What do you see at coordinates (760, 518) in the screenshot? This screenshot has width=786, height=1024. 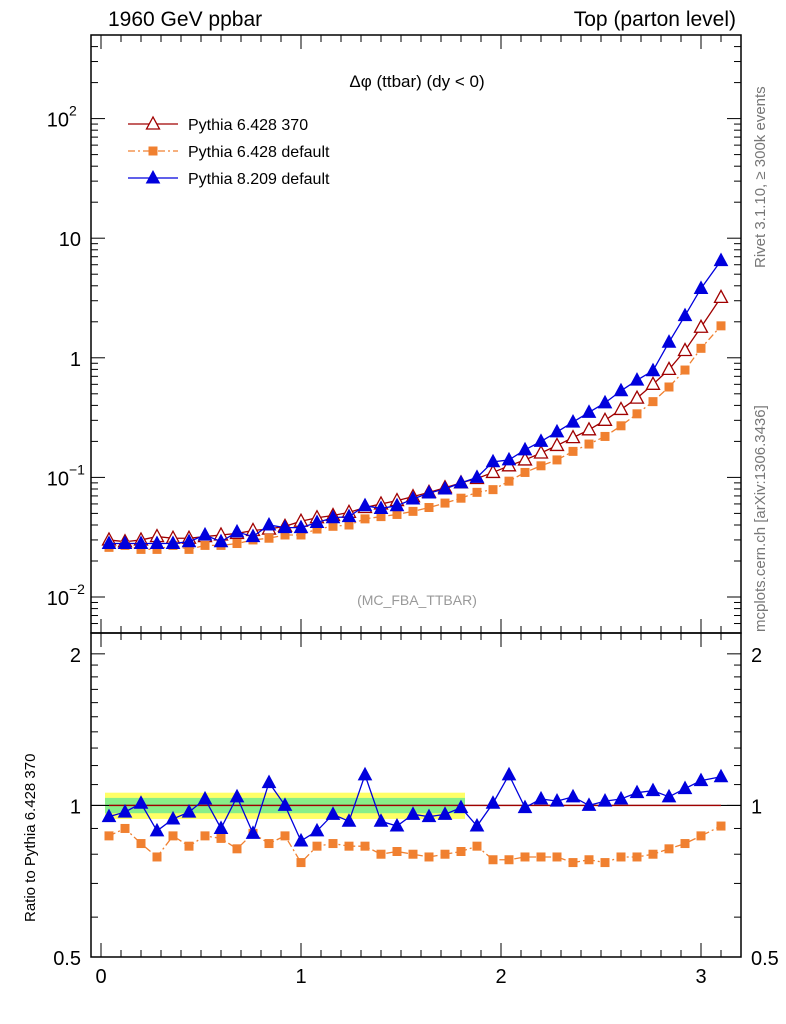 I see `mcplots-label: mcplots.cern.ch [arXiv:1306.3436]` at bounding box center [760, 518].